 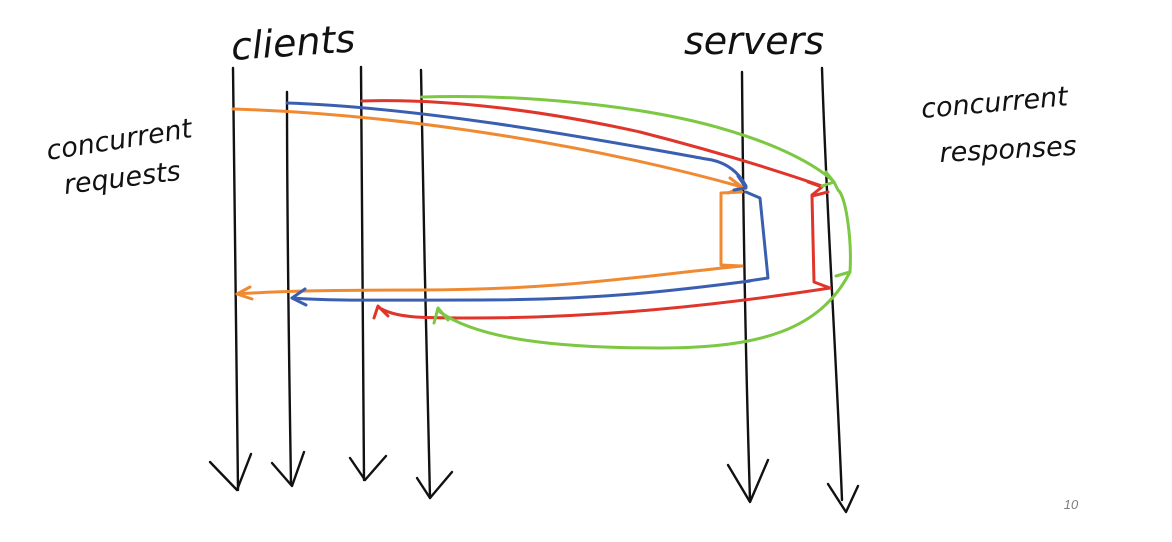 What do you see at coordinates (995, 103) in the screenshot?
I see `responses-label-line1: concurrent` at bounding box center [995, 103].